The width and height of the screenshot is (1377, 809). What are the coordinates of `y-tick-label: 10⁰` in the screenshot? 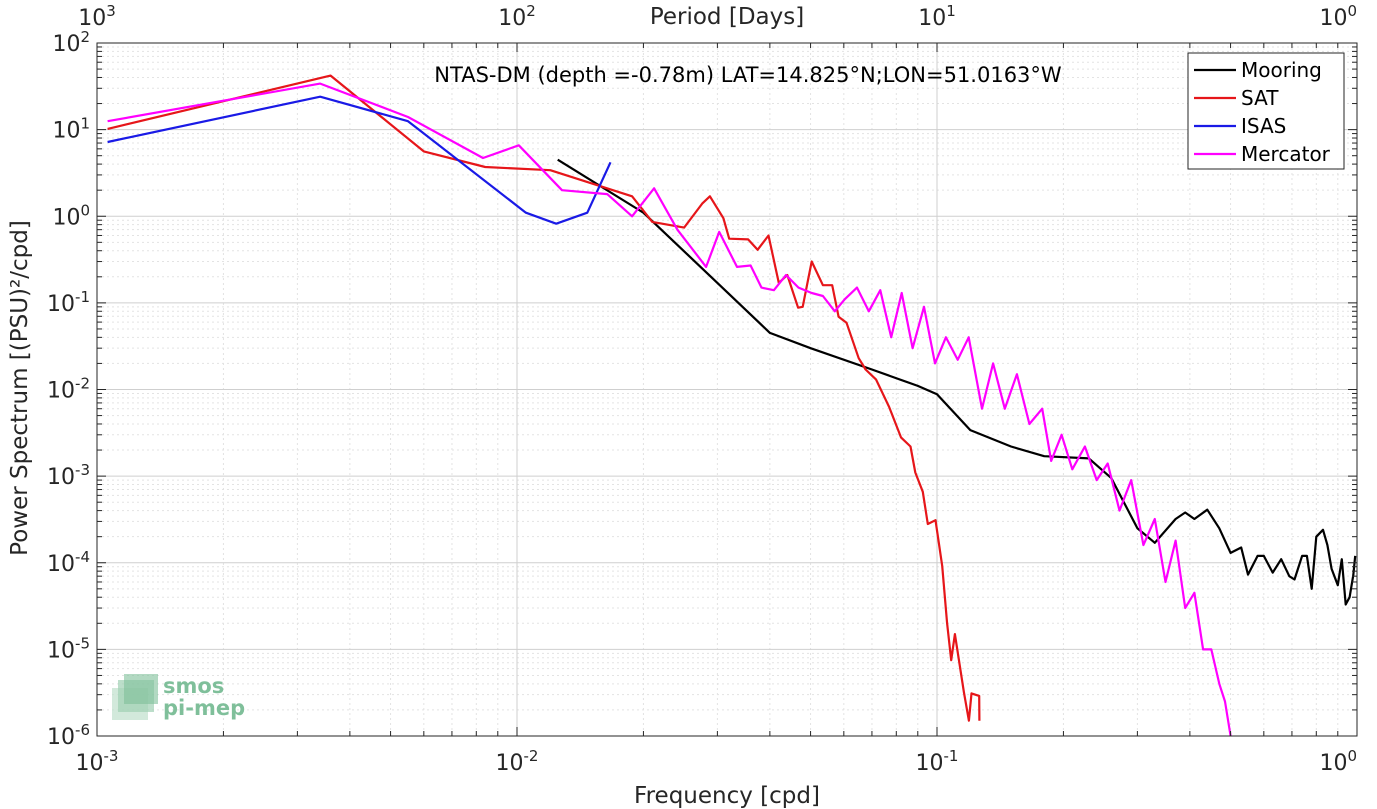 It's located at (71, 215).